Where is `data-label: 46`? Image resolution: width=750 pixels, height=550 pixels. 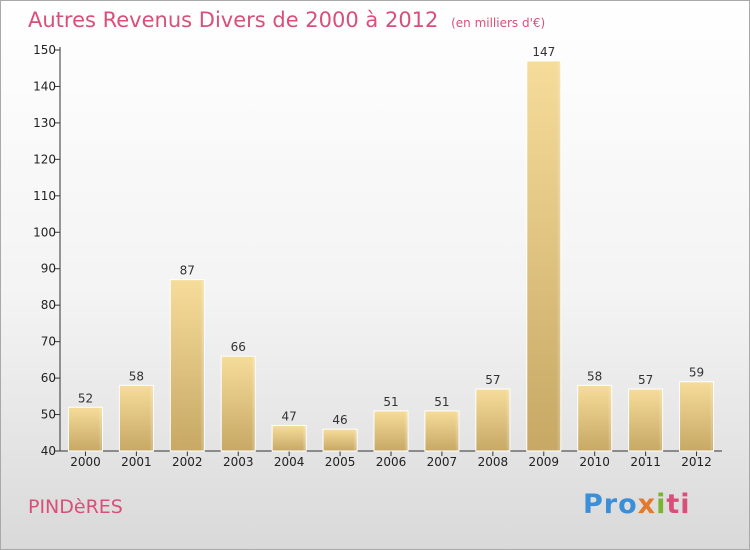
data-label: 46 is located at coordinates (339, 420).